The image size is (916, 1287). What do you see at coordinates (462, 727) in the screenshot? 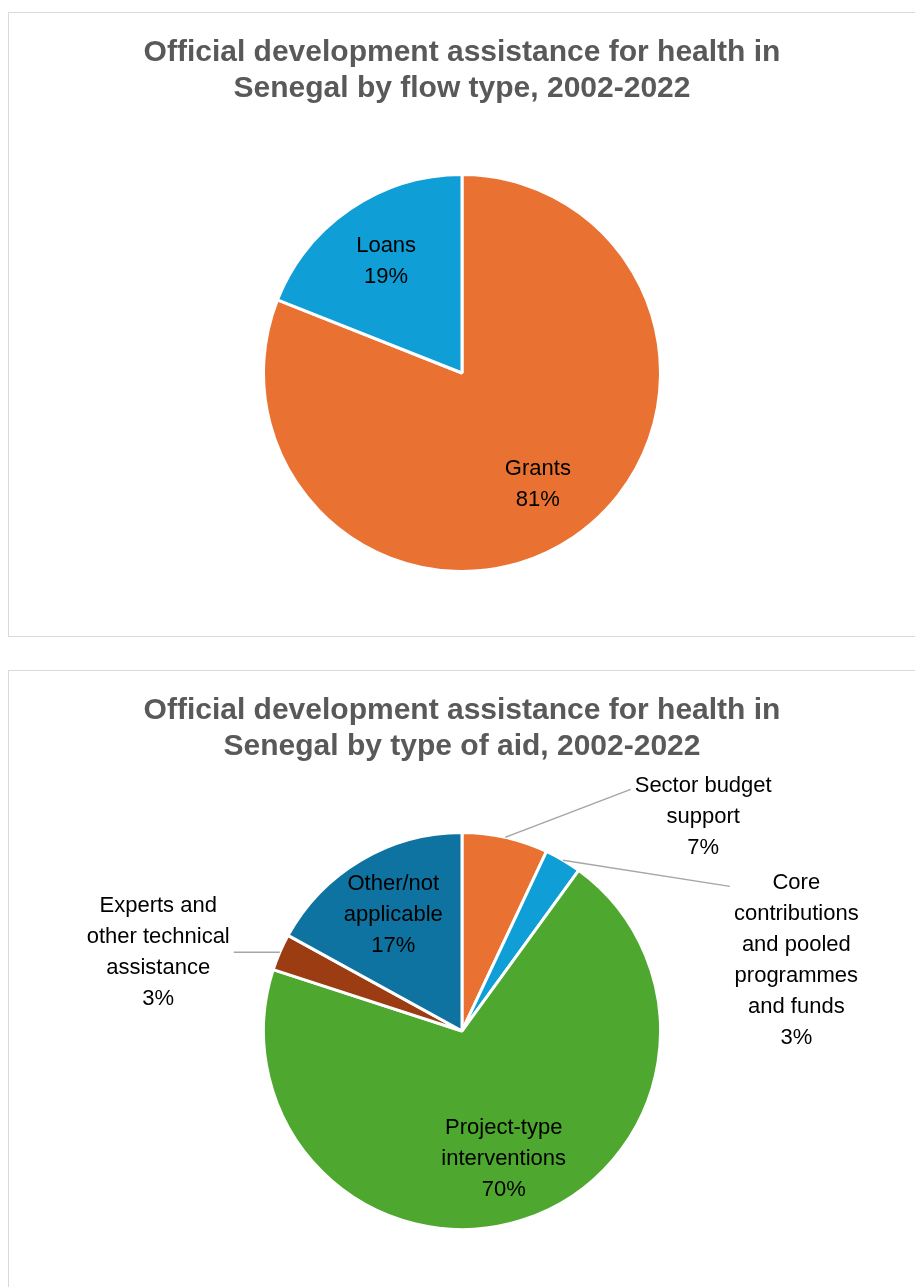
I see `chart-title: Official development assistance for health in Senegal by type of aid, 2002-2022` at bounding box center [462, 727].